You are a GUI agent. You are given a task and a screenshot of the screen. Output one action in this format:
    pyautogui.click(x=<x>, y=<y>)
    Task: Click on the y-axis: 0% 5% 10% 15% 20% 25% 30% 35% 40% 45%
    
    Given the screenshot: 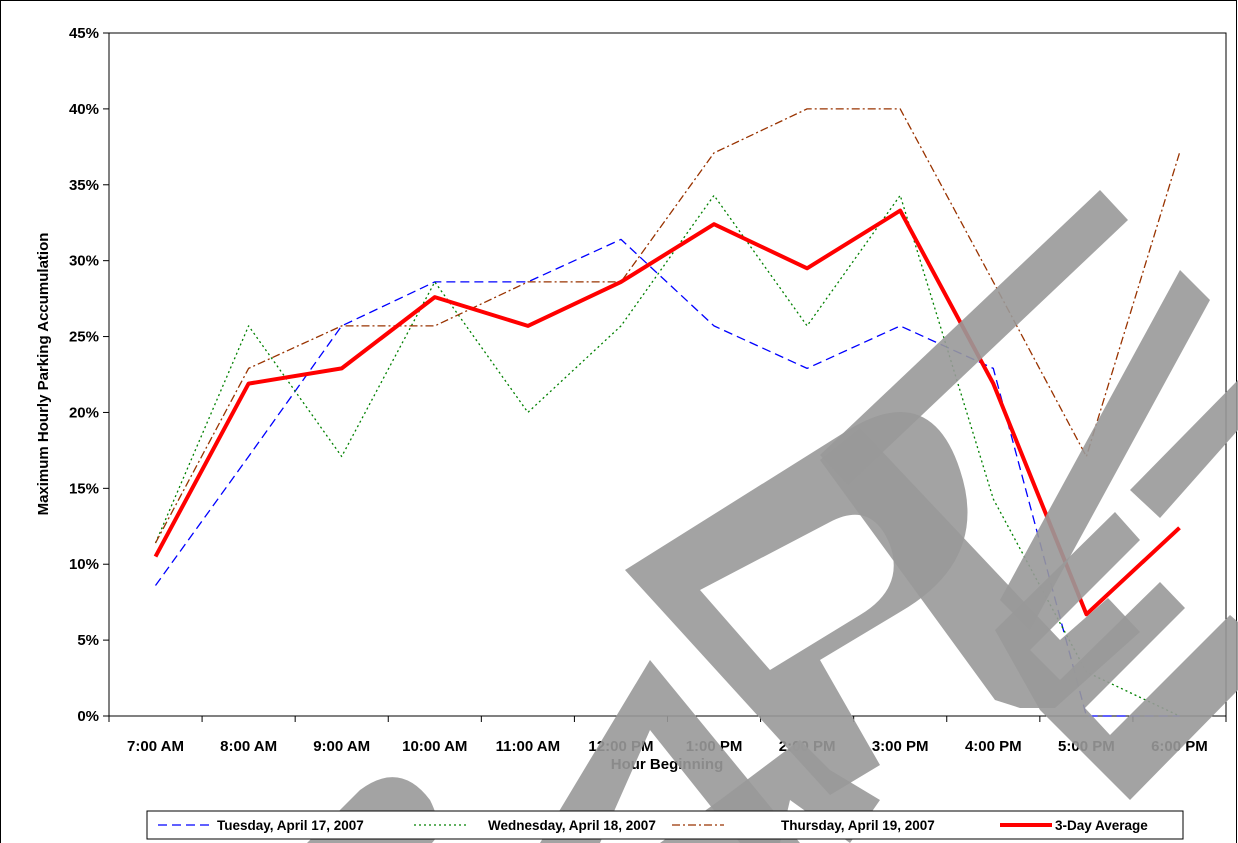 What is the action you would take?
    pyautogui.click(x=89, y=375)
    